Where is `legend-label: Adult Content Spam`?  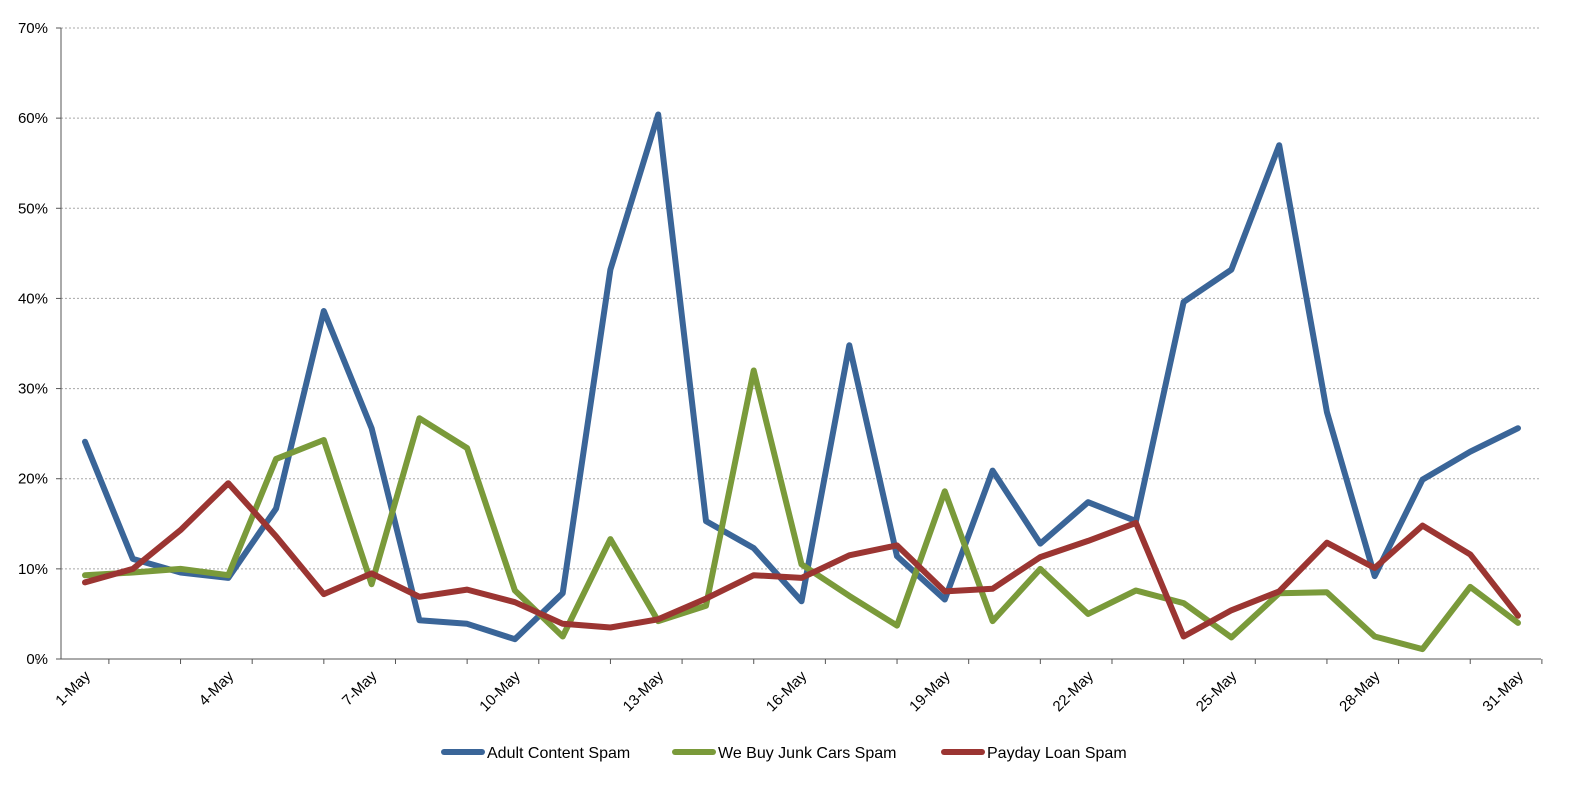 legend-label: Adult Content Spam is located at coordinates (558, 753).